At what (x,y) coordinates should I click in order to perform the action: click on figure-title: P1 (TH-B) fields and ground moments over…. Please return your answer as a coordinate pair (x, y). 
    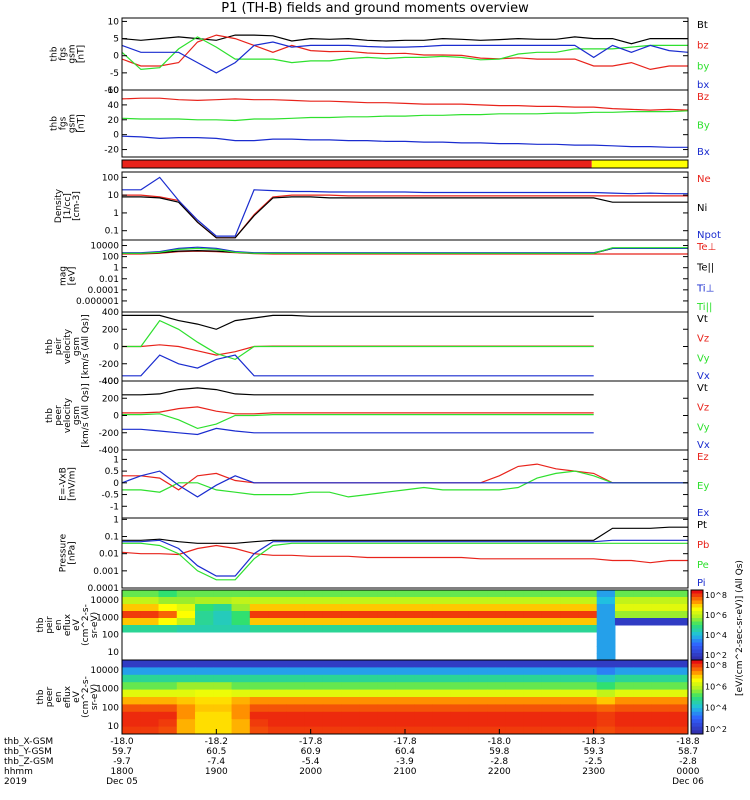
    Looking at the image, I should click on (375, 8).